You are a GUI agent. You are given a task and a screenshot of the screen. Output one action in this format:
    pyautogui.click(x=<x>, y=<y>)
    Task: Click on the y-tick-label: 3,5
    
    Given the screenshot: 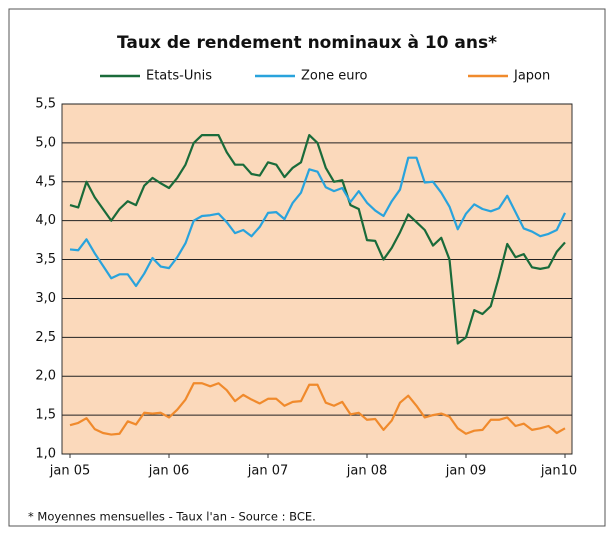 What is the action you would take?
    pyautogui.click(x=45, y=259)
    